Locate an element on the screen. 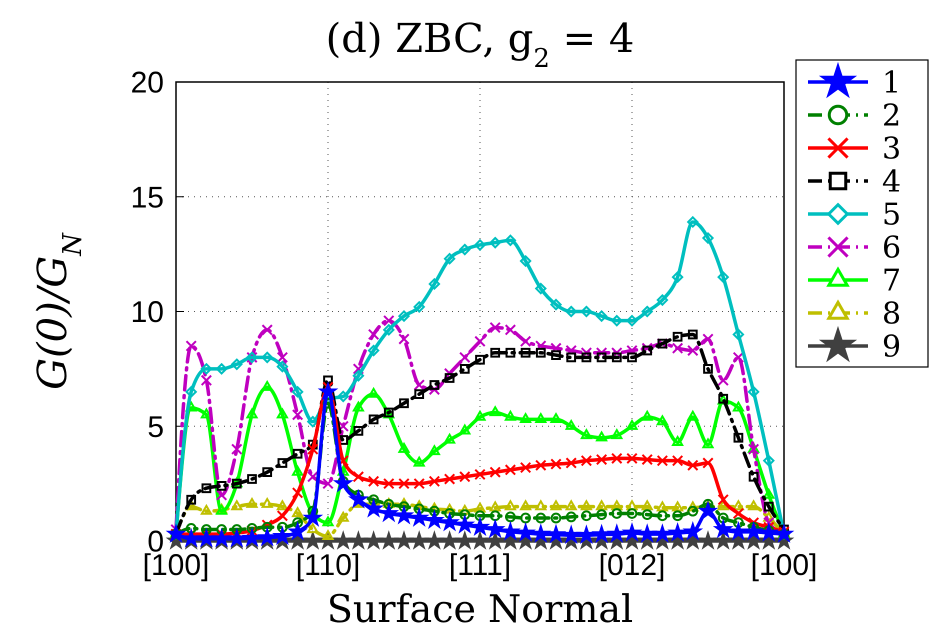 The width and height of the screenshot is (936, 636). legend-label: 3 is located at coordinates (892, 149).